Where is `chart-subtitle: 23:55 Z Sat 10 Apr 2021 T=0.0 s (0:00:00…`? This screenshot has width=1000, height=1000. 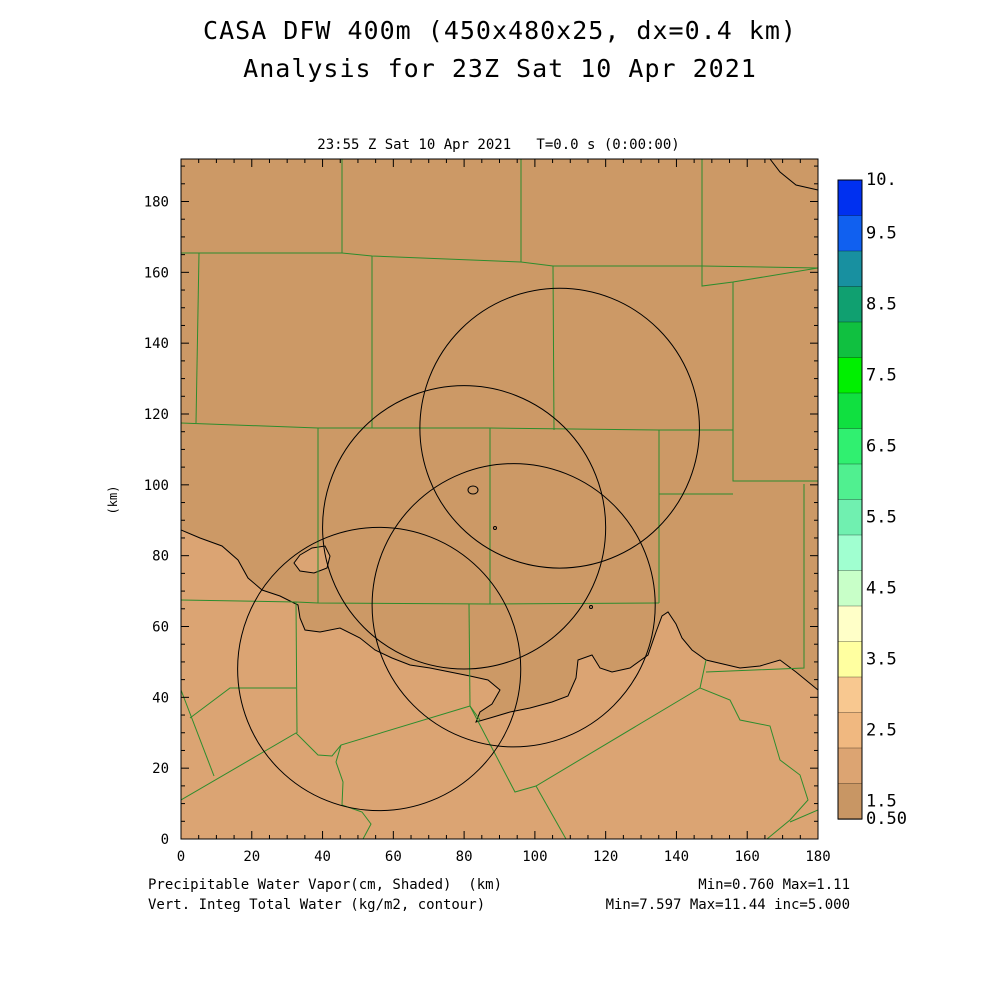 chart-subtitle: 23:55 Z Sat 10 Apr 2021 T=0.0 s (0:00:00… is located at coordinates (498, 145).